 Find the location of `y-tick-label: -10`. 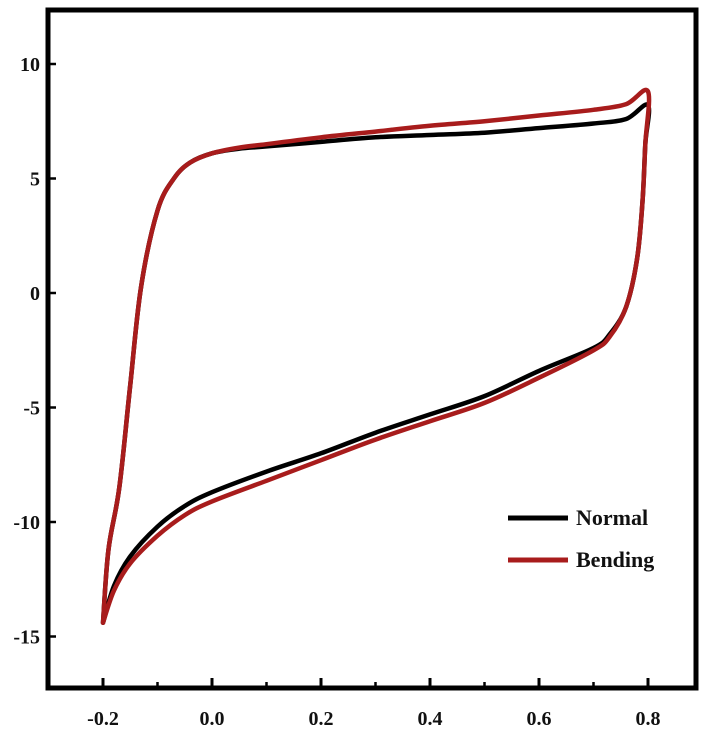

y-tick-label: -10 is located at coordinates (26, 523).